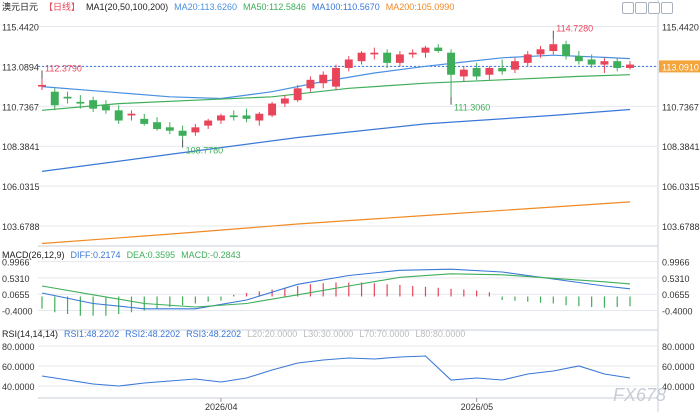  What do you see at coordinates (681, 147) in the screenshot?
I see `price-tick-right: 108.3841` at bounding box center [681, 147].